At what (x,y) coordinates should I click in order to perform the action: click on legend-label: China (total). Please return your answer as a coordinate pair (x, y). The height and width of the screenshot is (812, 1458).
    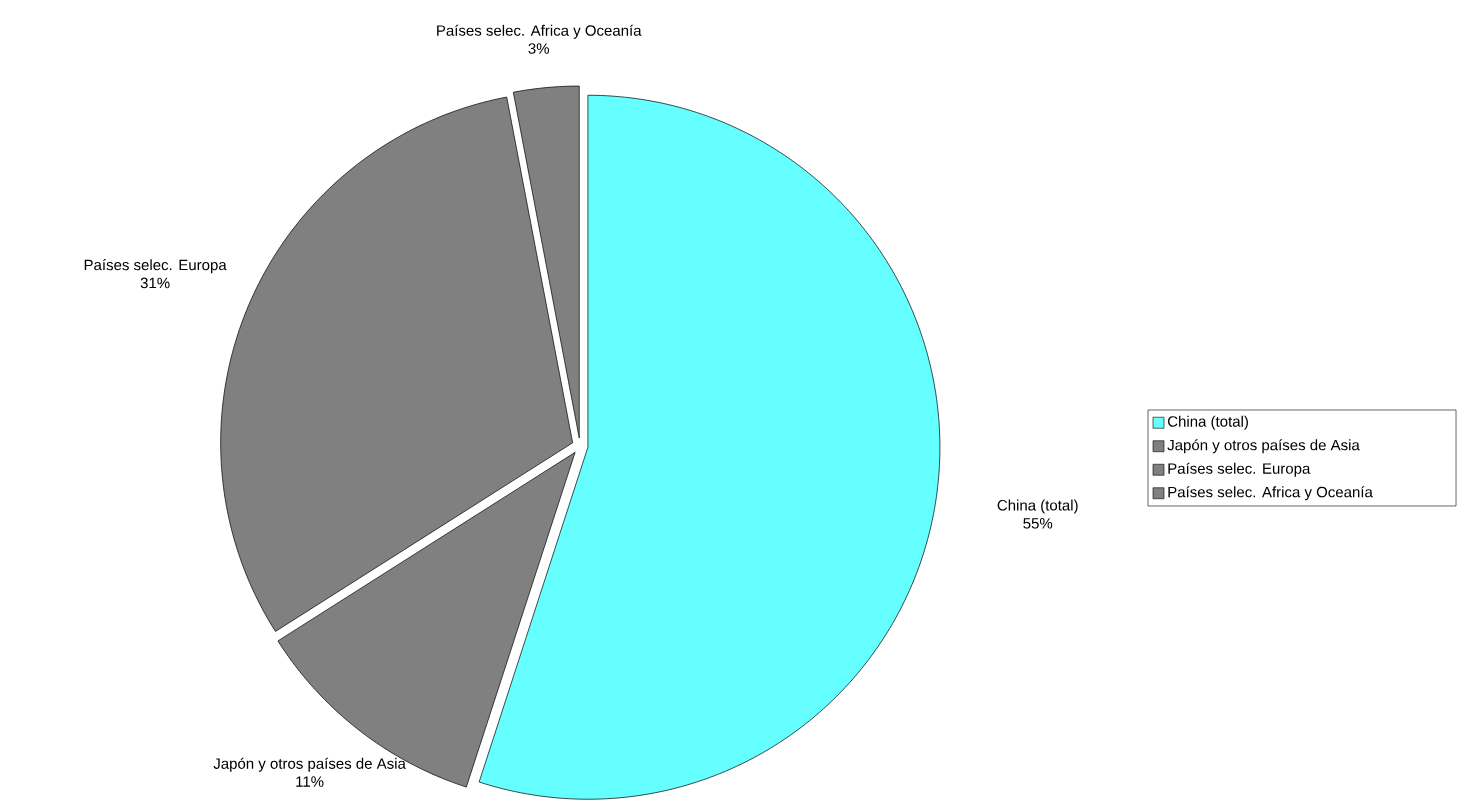
    Looking at the image, I should click on (1207, 422).